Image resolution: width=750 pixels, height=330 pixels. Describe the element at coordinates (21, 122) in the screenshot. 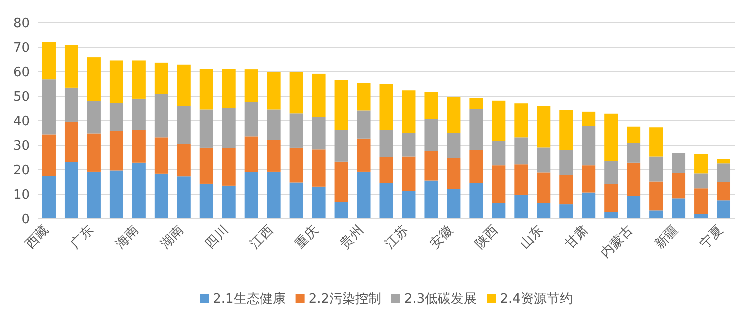

I see `y-tick-label: 40` at that location.